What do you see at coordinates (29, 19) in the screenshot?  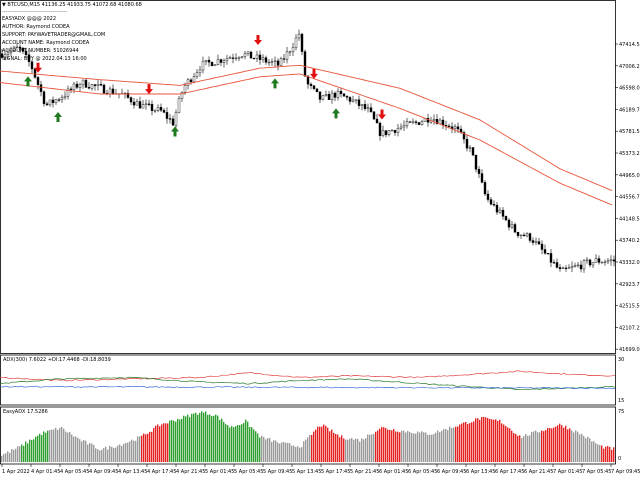 I see `ea-name: EASYADX @@@ 2022` at bounding box center [29, 19].